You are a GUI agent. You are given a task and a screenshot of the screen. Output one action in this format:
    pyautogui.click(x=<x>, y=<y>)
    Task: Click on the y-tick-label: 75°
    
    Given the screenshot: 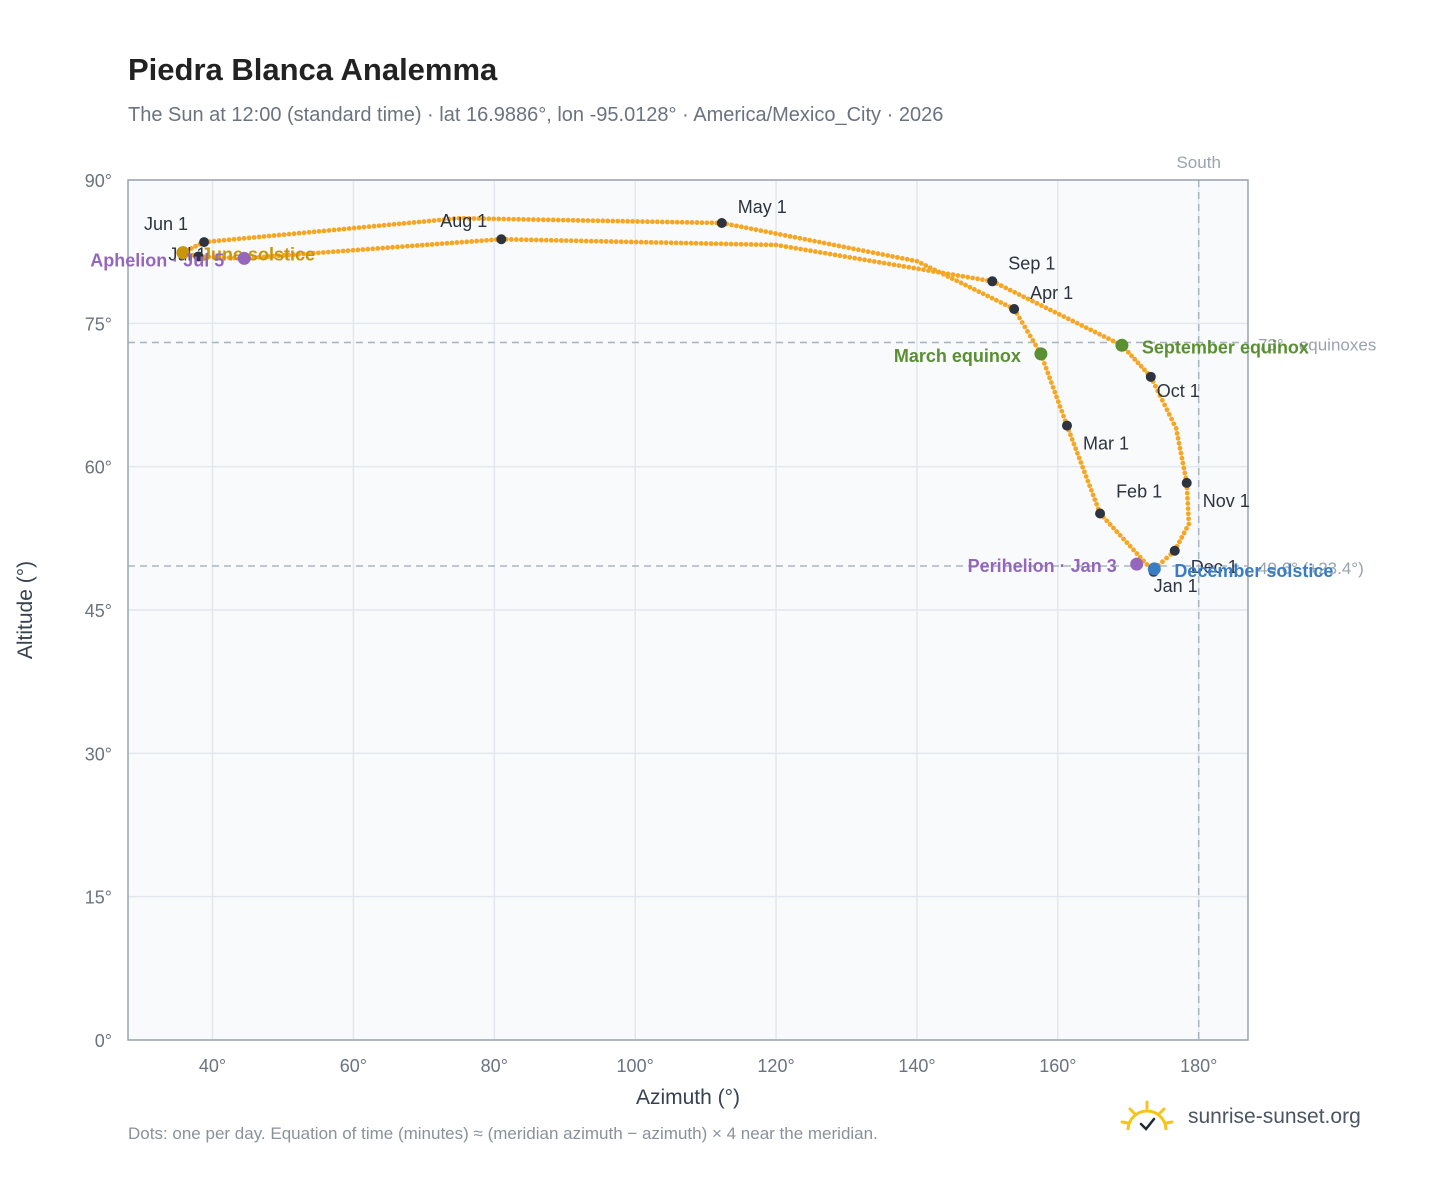 What is the action you would take?
    pyautogui.click(x=98, y=324)
    